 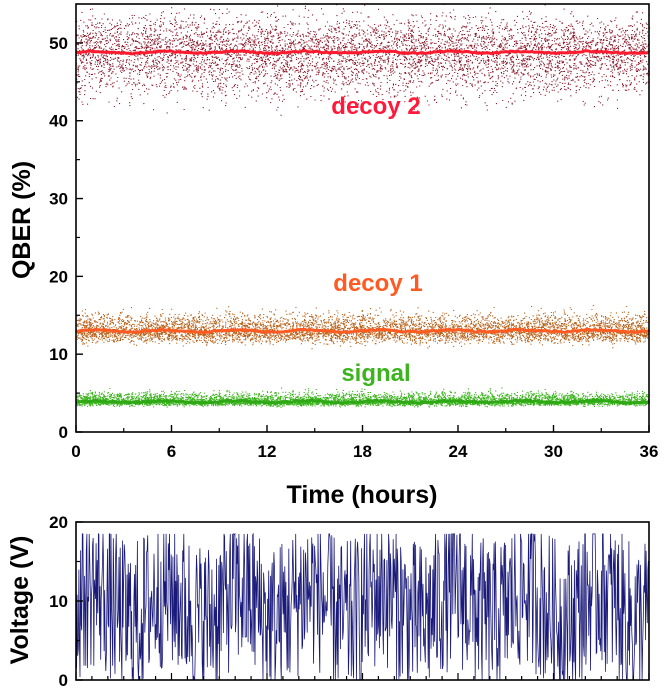 What do you see at coordinates (63, 432) in the screenshot?
I see `y-tick-label: 0` at bounding box center [63, 432].